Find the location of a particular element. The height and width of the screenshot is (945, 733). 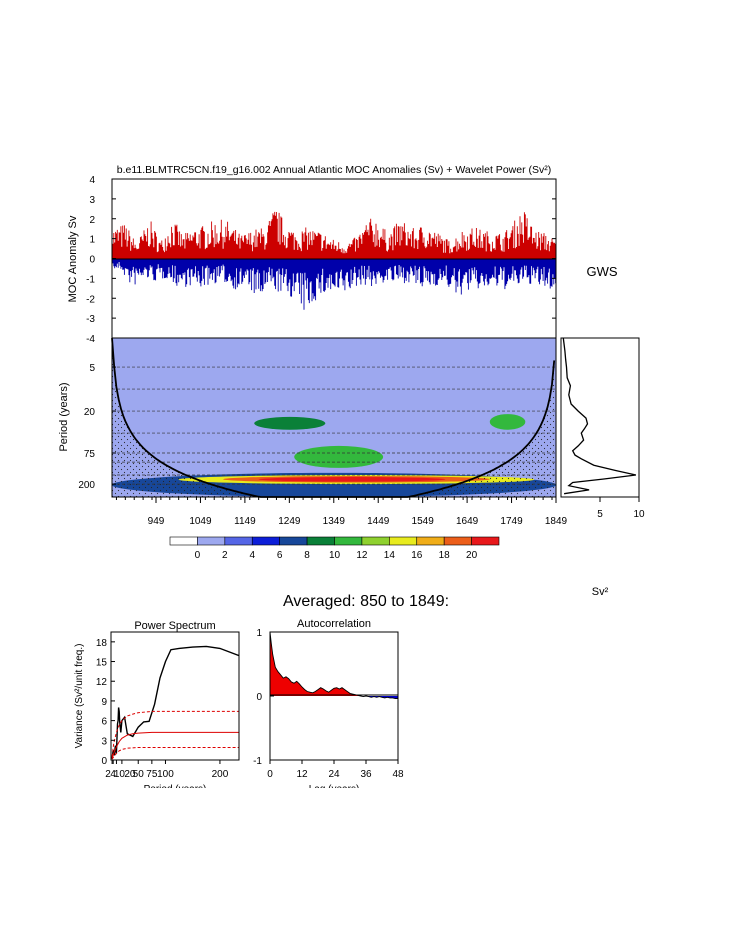

moc-y-tick-label: 0 is located at coordinates (92, 260).